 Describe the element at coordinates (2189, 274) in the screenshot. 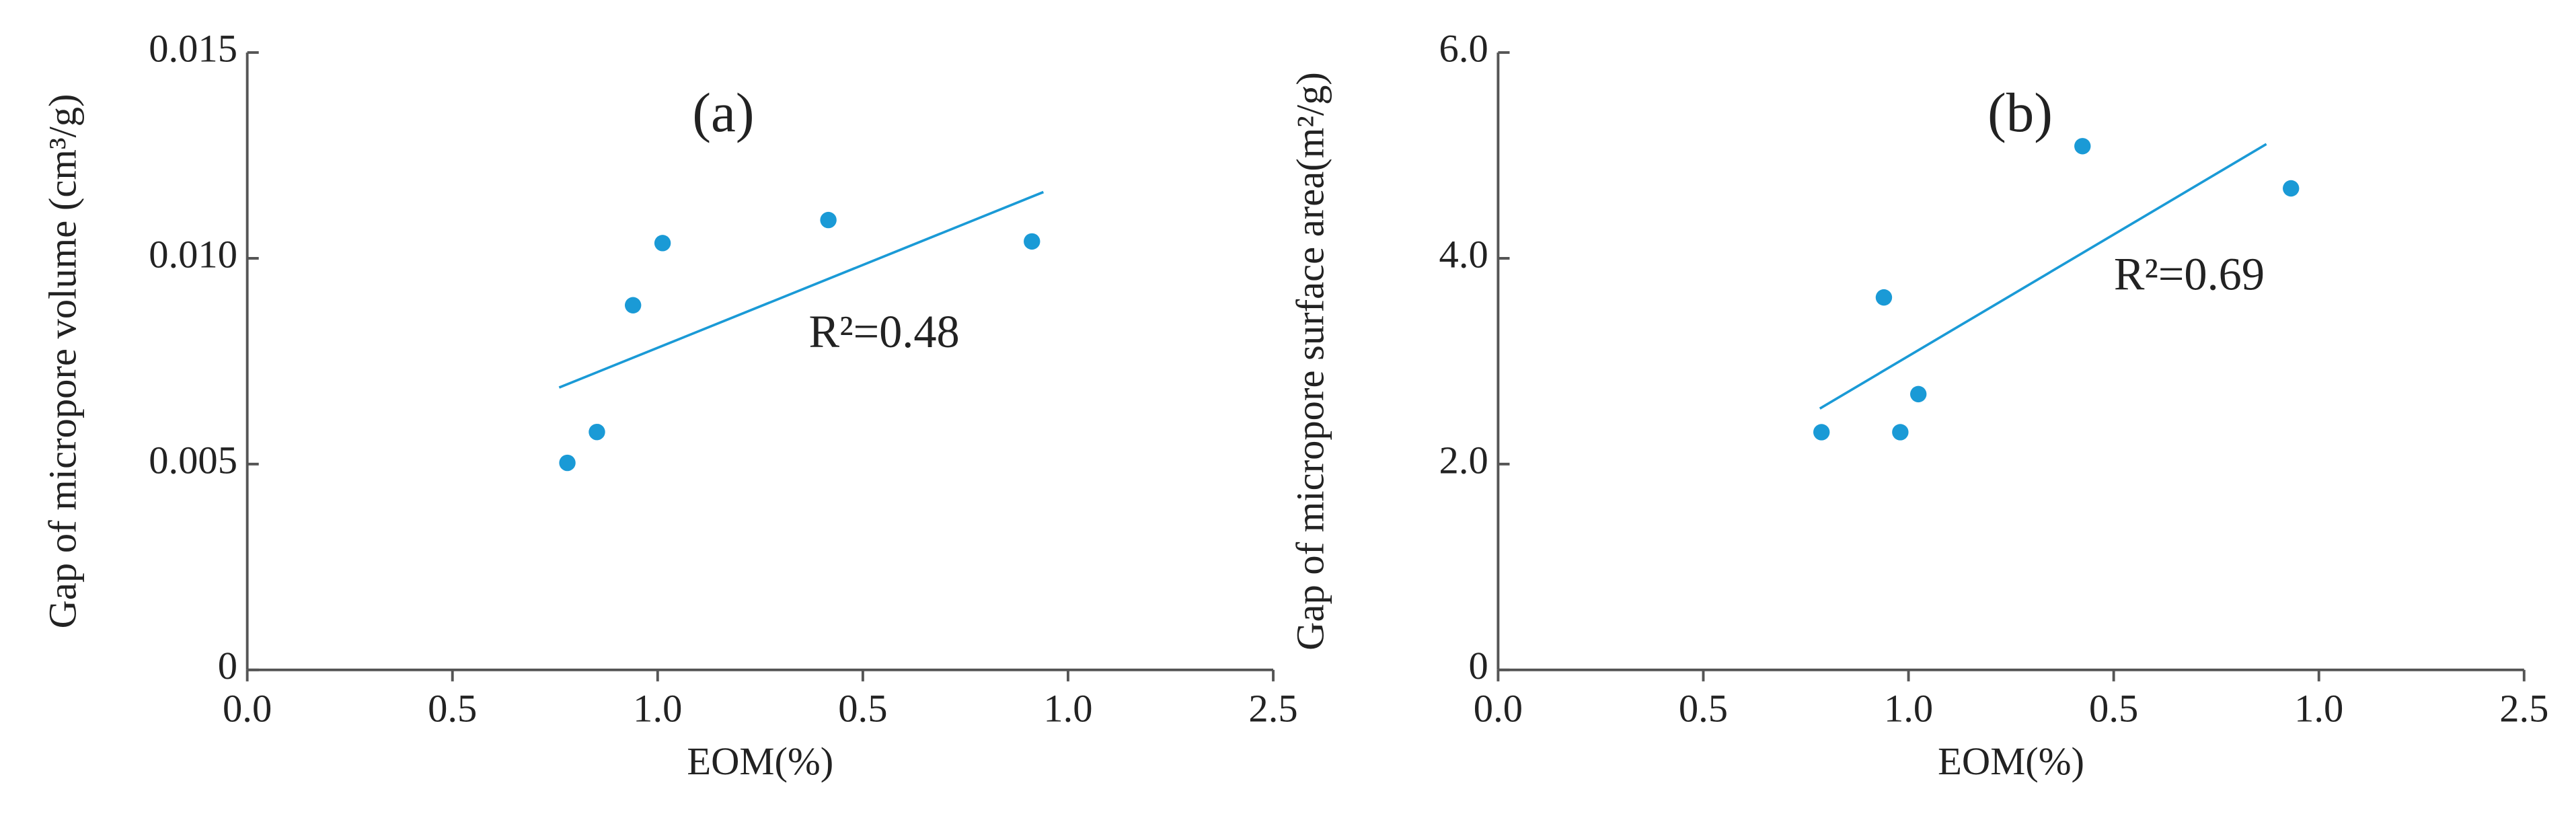

I see `annotation: R²=0.69` at that location.